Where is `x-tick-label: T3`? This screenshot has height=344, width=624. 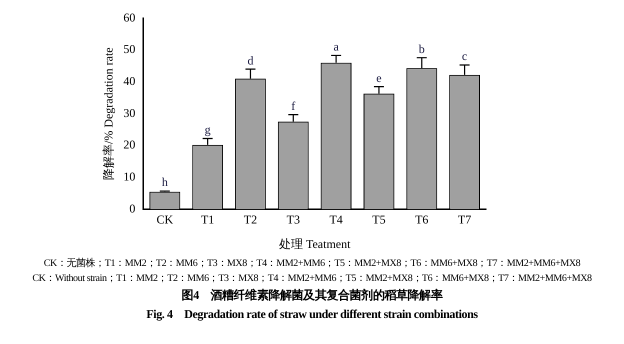 x-tick-label: T3 is located at coordinates (293, 219).